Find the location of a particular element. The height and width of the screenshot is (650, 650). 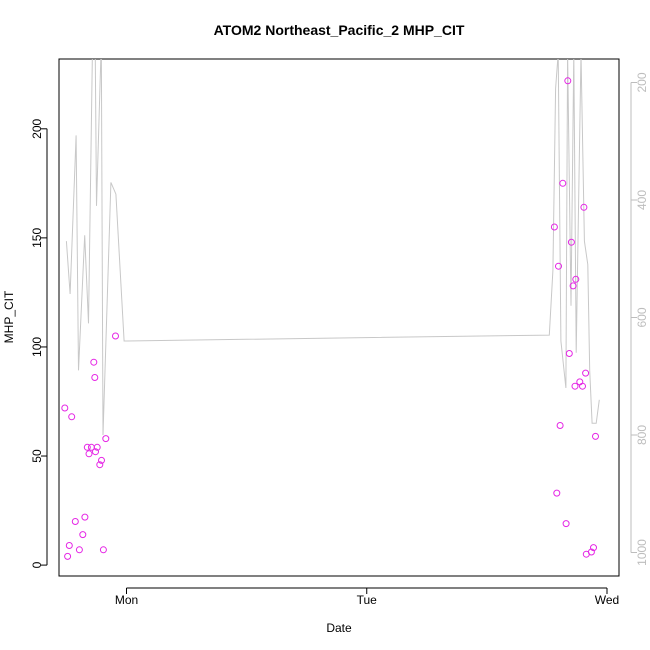

y-right-tick-label: 200 is located at coordinates (642, 82).